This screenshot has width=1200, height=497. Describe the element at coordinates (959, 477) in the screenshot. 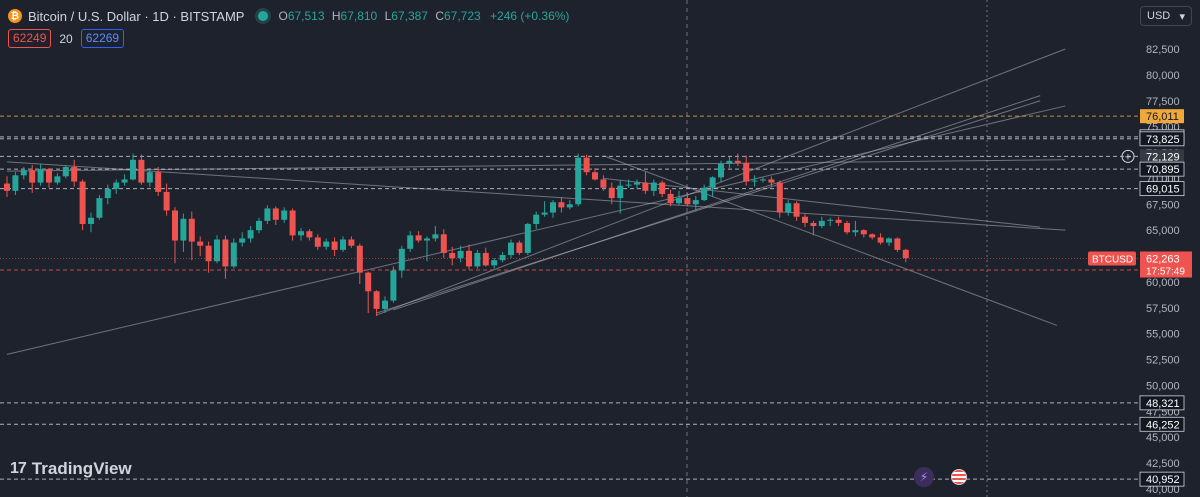

I see `us-flag-icon` at that location.